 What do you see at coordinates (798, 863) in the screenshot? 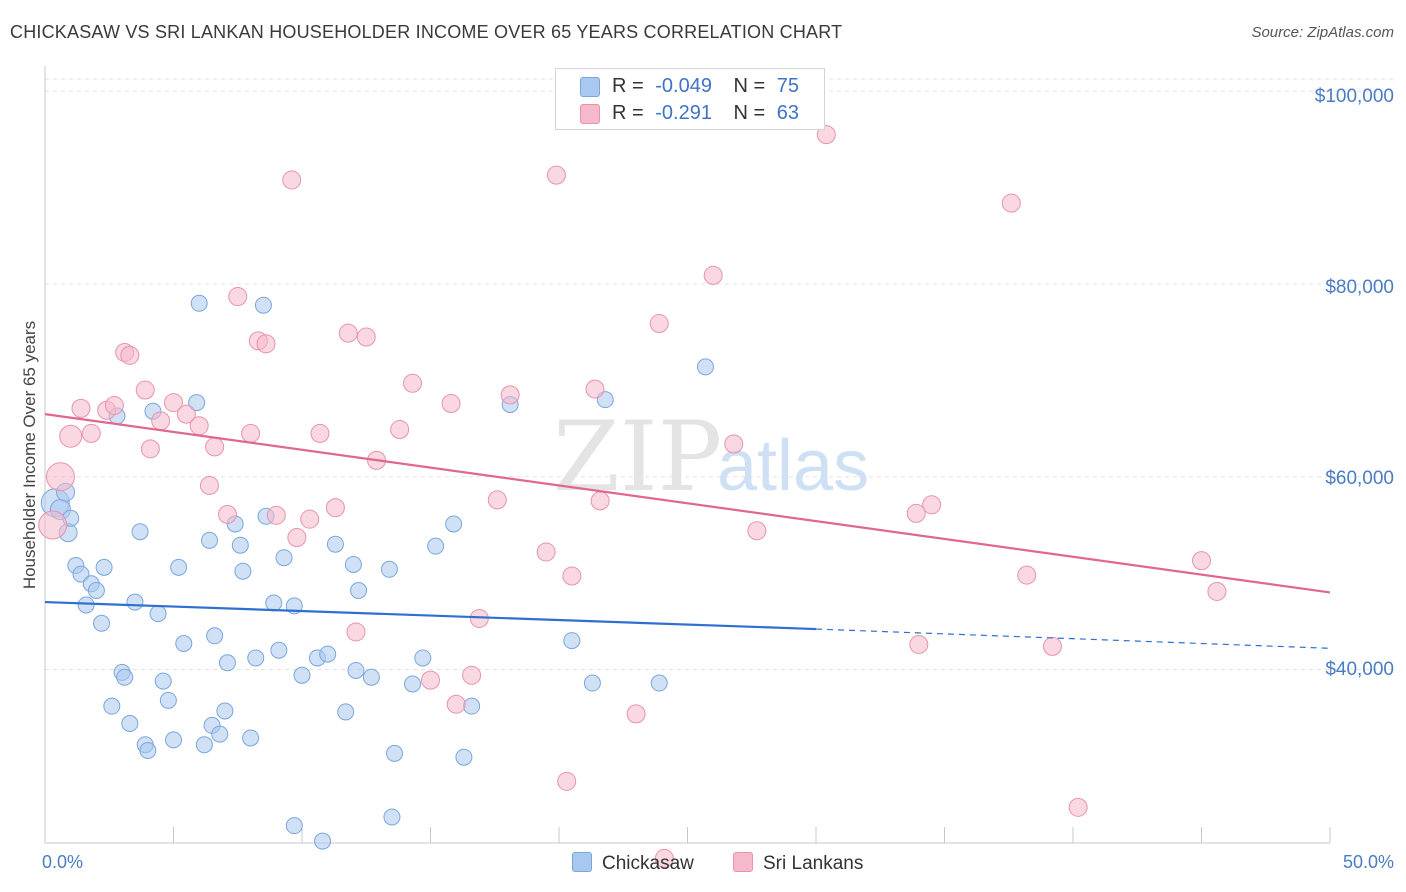
I see `legend-item-srilankans: Sri Lankans` at bounding box center [798, 863].